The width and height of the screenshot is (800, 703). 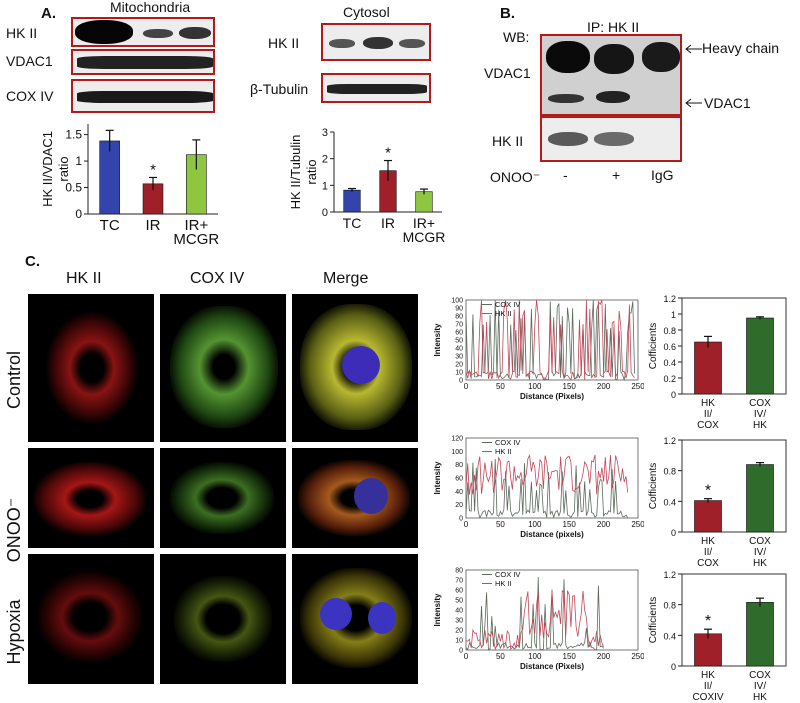 I want to click on mito-hk2-blot, so click(x=143, y=32).